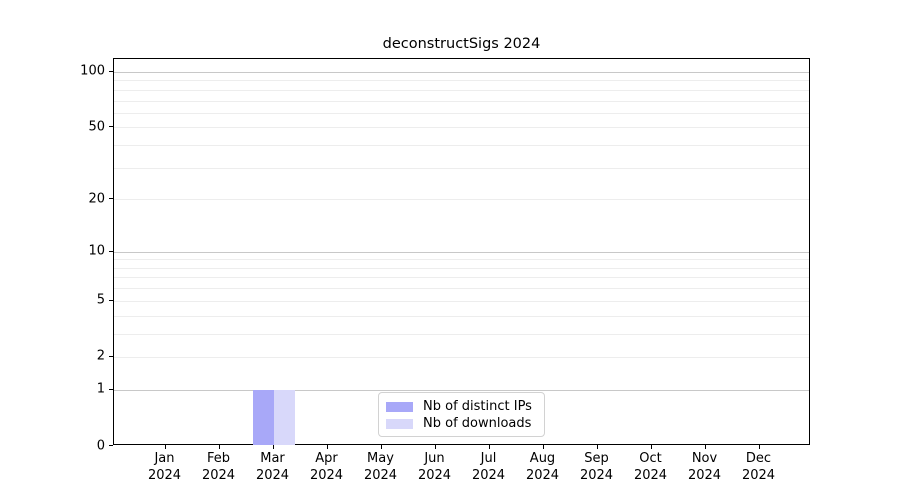 This screenshot has height=500, width=900. I want to click on y-tick-label: 50, so click(96, 127).